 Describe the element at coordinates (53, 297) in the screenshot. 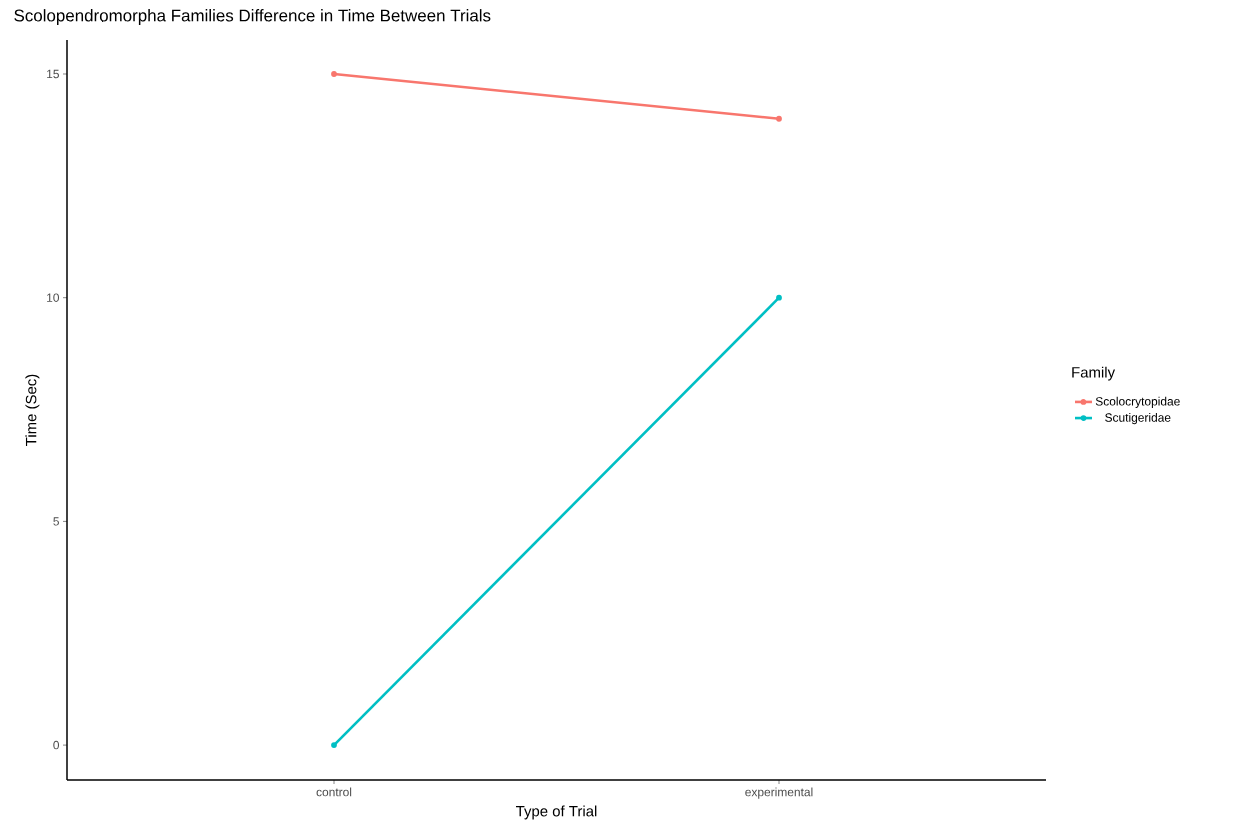

I see `y-tick-label: 10` at that location.